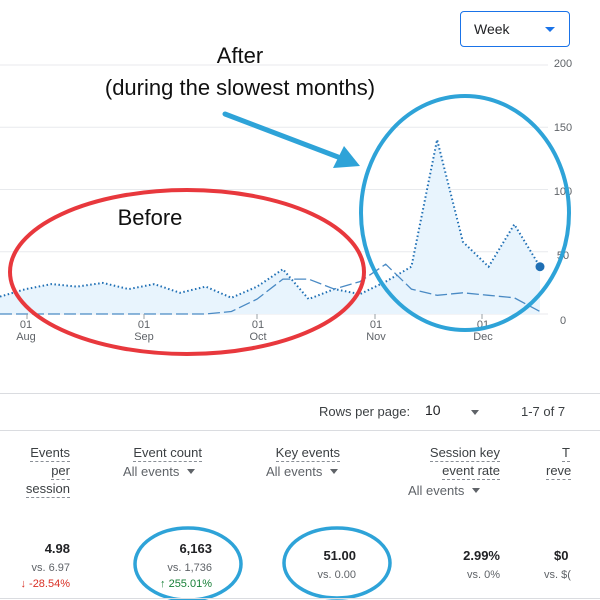  Describe the element at coordinates (563, 321) in the screenshot. I see `y-tick-label: 0` at that location.